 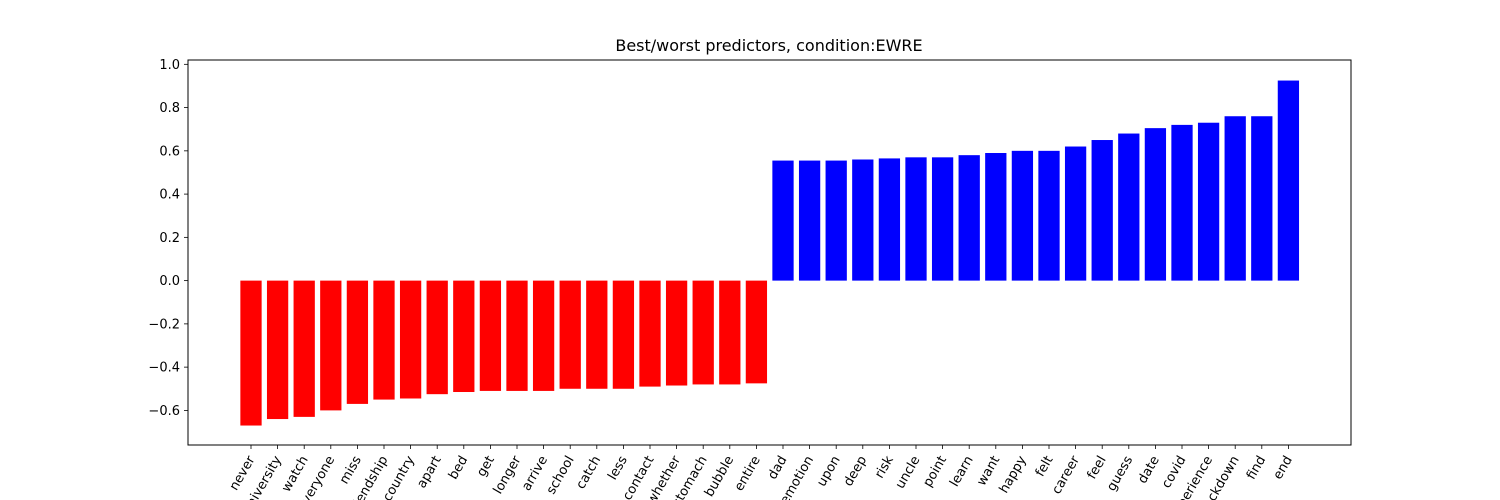 What do you see at coordinates (855, 472) in the screenshot?
I see `x-tick-label: deep` at bounding box center [855, 472].